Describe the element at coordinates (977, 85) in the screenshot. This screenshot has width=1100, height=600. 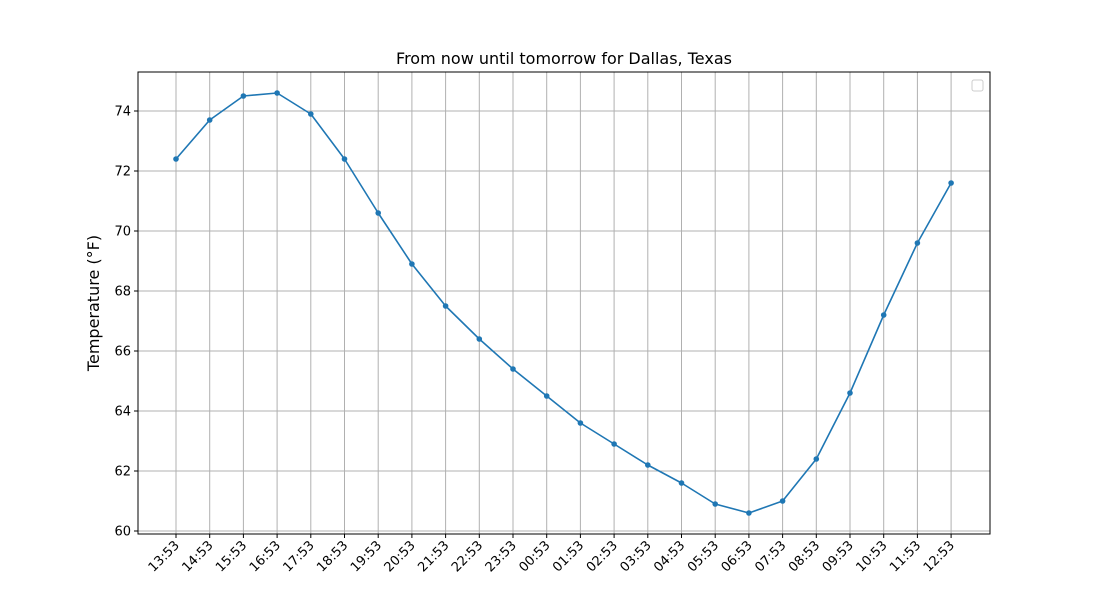
I see `legend-box` at that location.